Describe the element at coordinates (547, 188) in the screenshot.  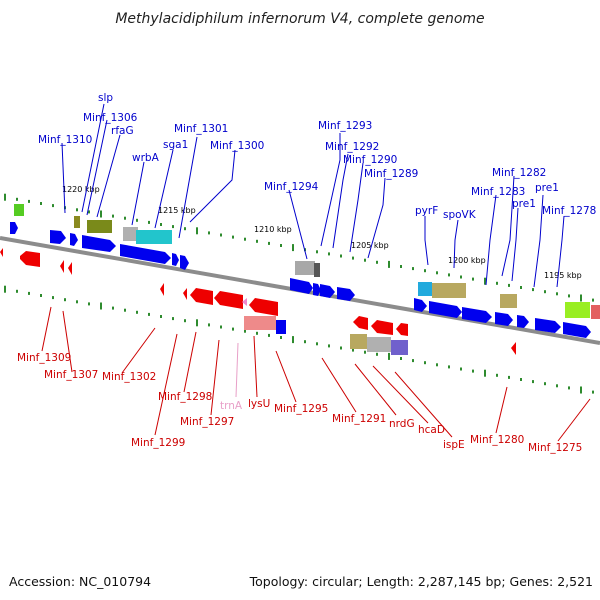
I see `gene-label-pre1-b: pre1` at that location.